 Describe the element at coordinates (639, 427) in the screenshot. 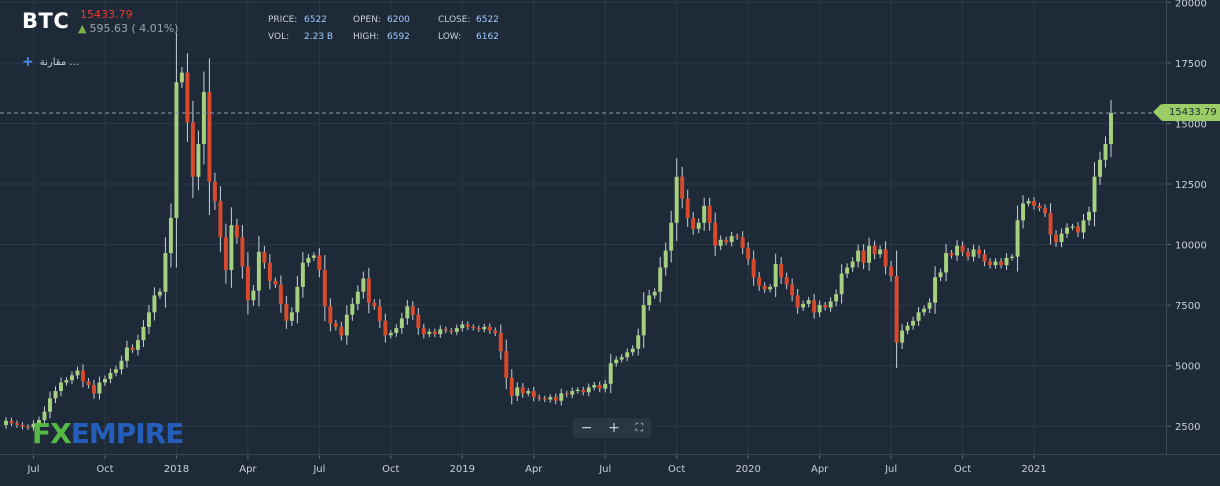

I see `fullscreen-button: ⛶` at that location.